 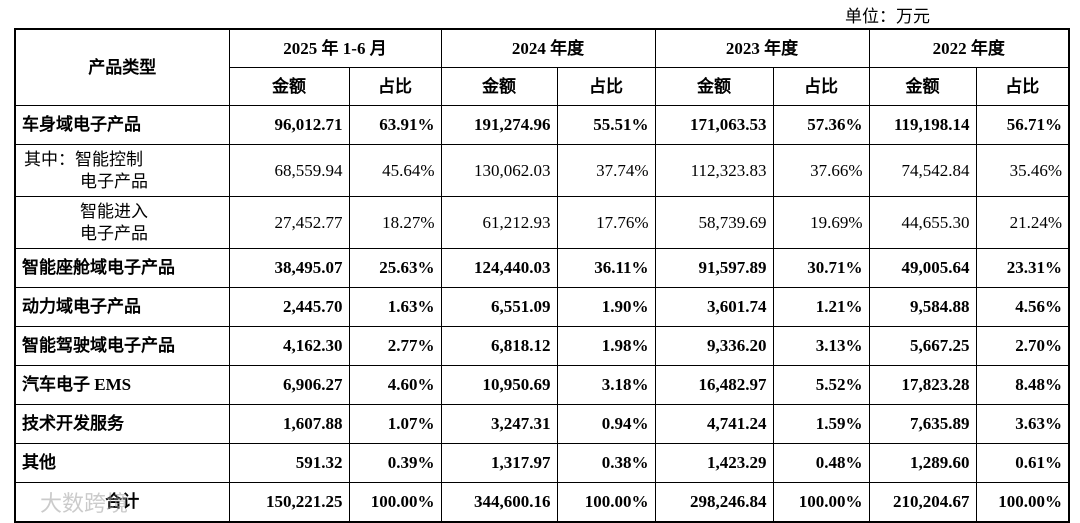 I want to click on cell: 3.18%, so click(x=606, y=385).